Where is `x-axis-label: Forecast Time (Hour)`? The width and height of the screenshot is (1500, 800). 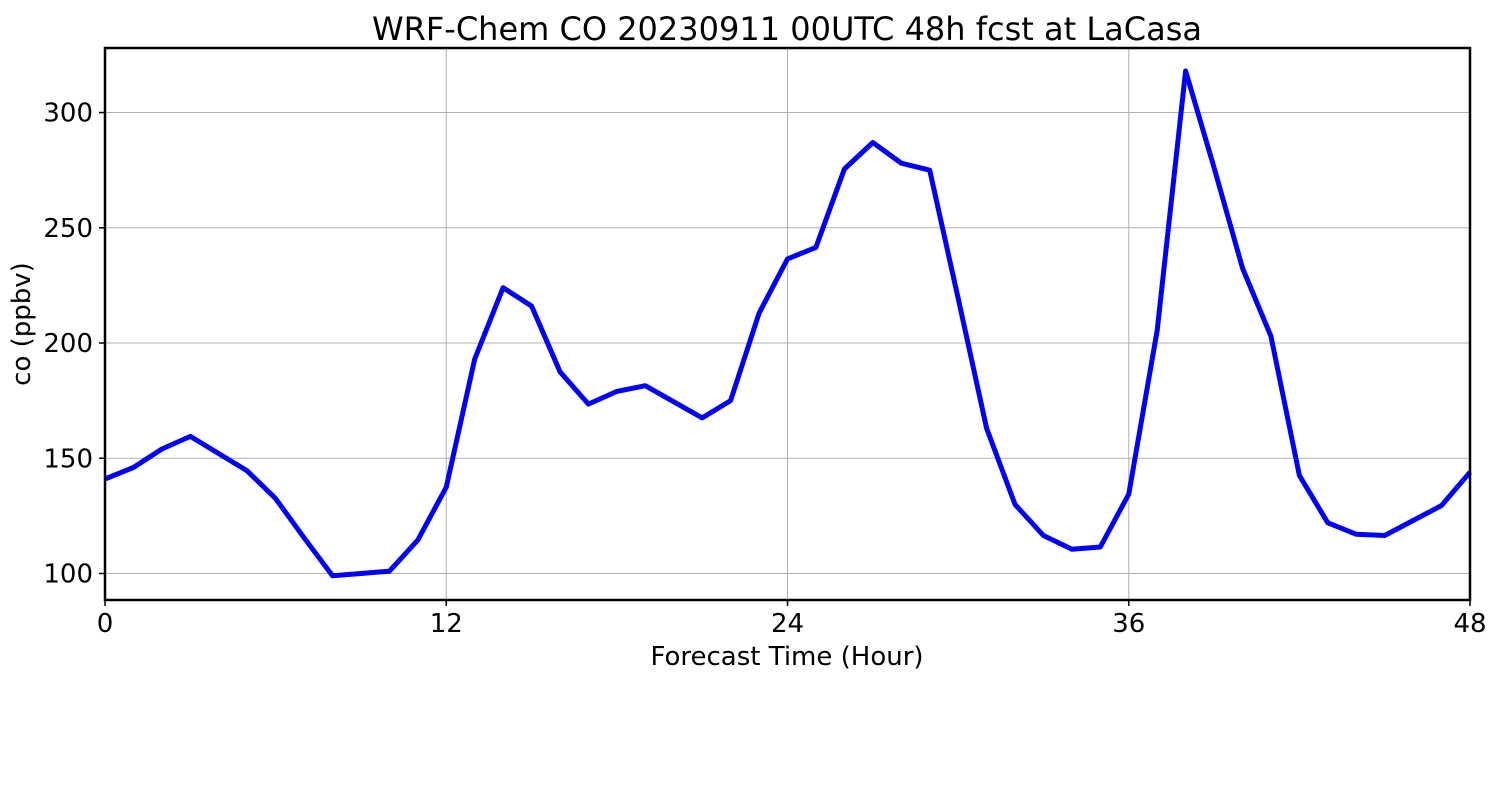 x-axis-label: Forecast Time (Hour) is located at coordinates (786, 657).